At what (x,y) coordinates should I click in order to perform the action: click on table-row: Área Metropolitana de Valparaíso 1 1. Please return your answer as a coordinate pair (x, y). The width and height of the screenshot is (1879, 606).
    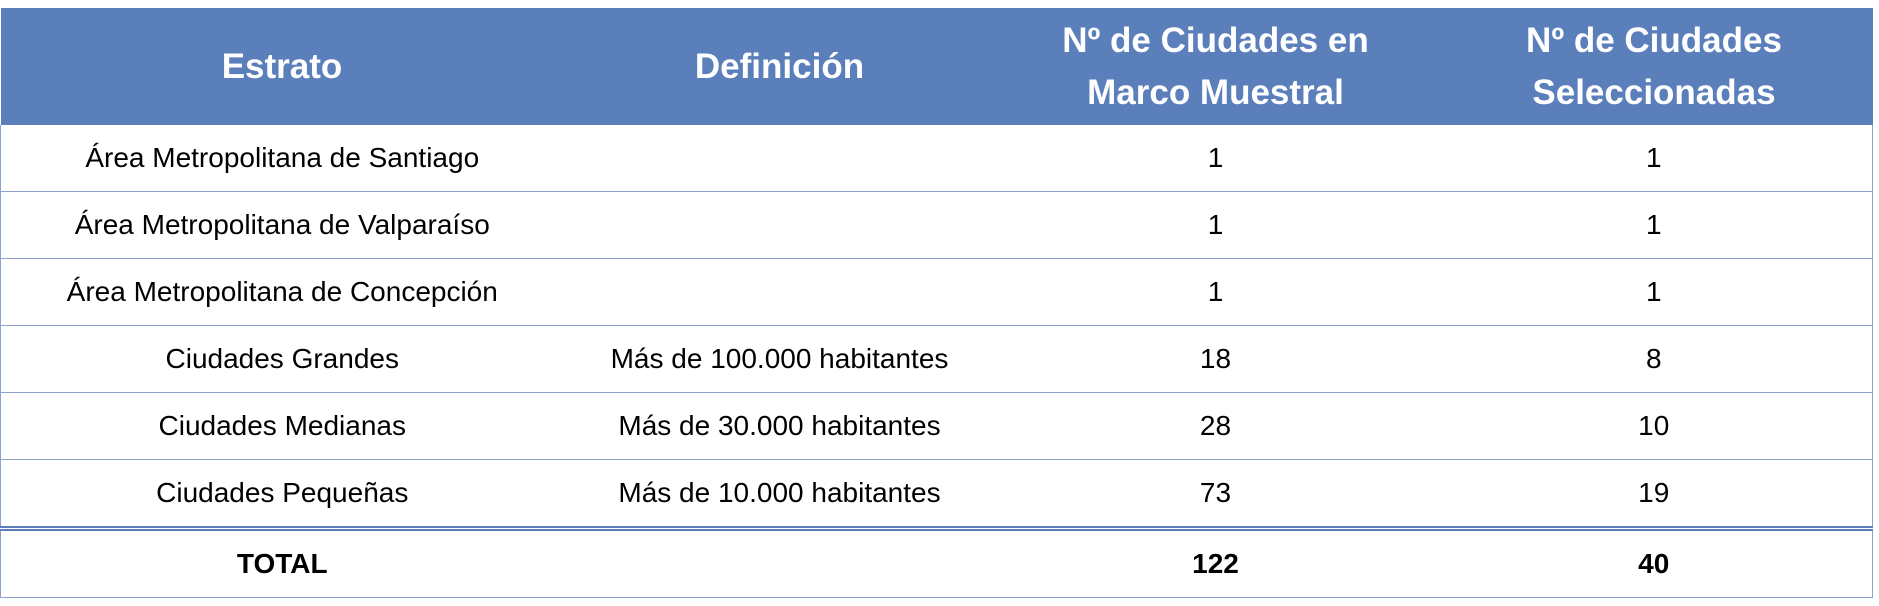
    Looking at the image, I should click on (936, 225).